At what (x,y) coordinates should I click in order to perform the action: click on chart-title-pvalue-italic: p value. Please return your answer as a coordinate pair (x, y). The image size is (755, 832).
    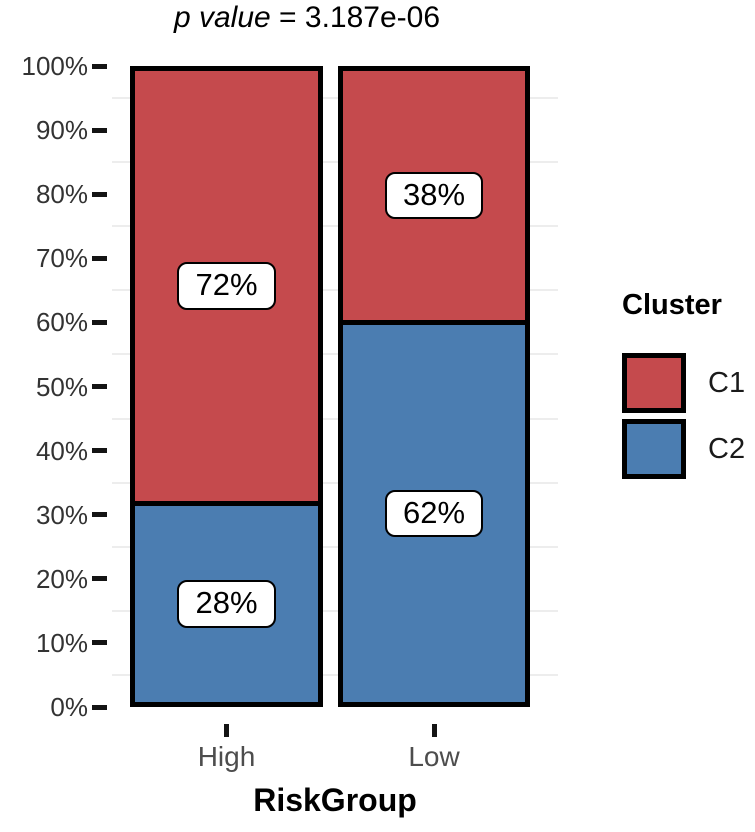
    Looking at the image, I should click on (222, 17).